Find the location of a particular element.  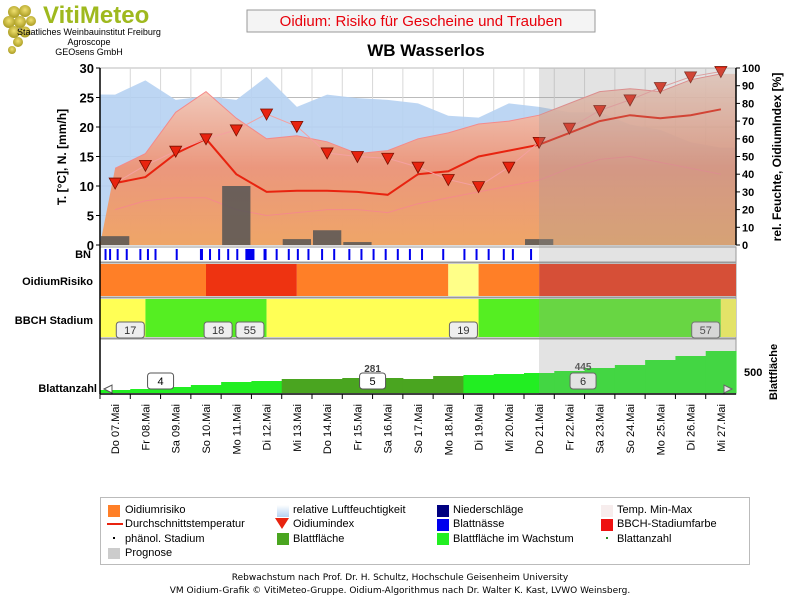

leaf-area-axis-tick: 500 is located at coordinates (753, 373).